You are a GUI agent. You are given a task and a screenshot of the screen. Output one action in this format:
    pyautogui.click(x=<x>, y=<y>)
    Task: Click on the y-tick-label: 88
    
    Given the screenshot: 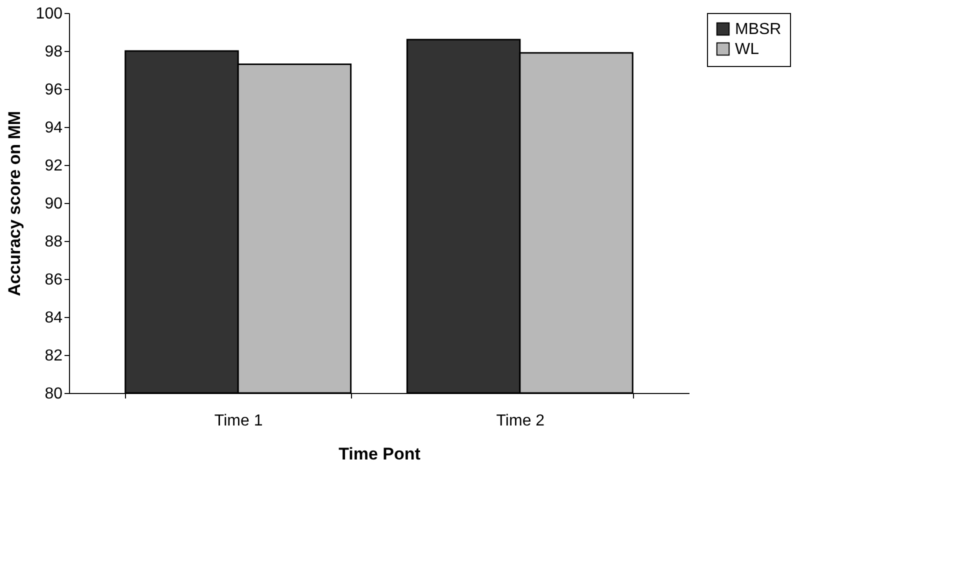 What is the action you would take?
    pyautogui.click(x=53, y=242)
    